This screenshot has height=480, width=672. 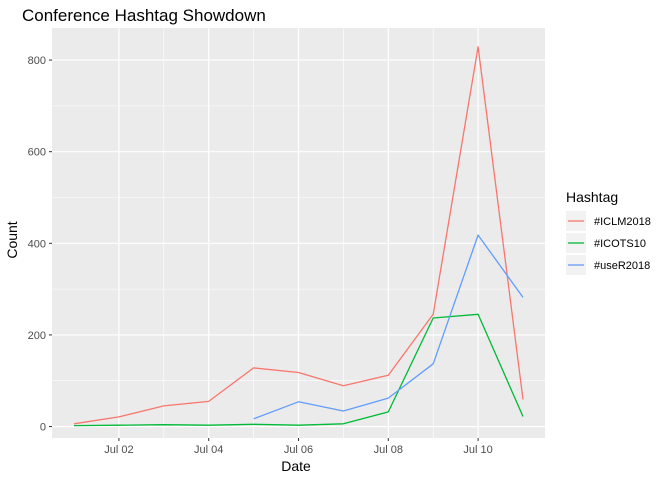 What do you see at coordinates (620, 244) in the screenshot?
I see `legend-label: #ICOTS10` at bounding box center [620, 244].